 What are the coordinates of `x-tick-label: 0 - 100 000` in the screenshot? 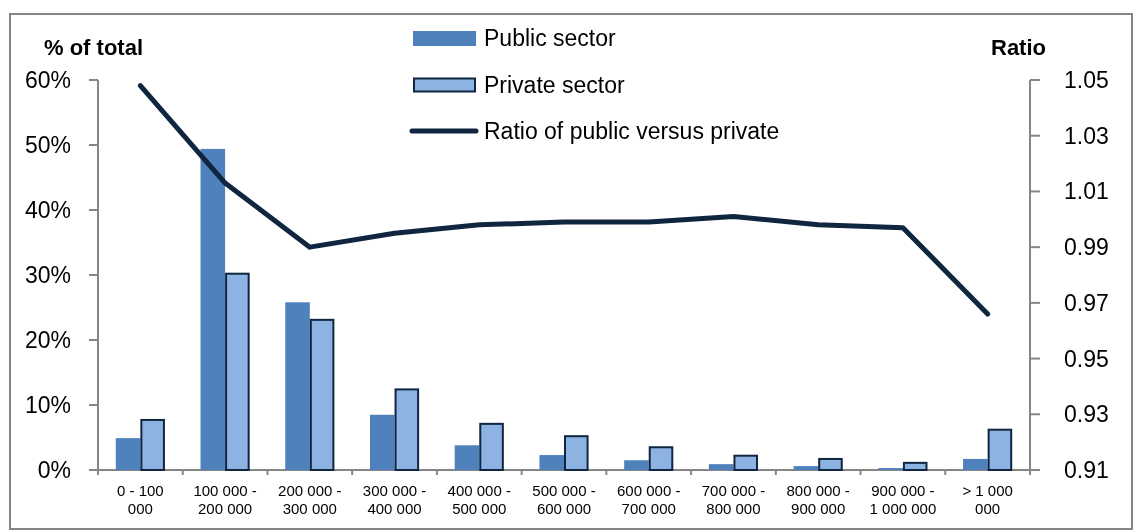 It's located at (140, 499).